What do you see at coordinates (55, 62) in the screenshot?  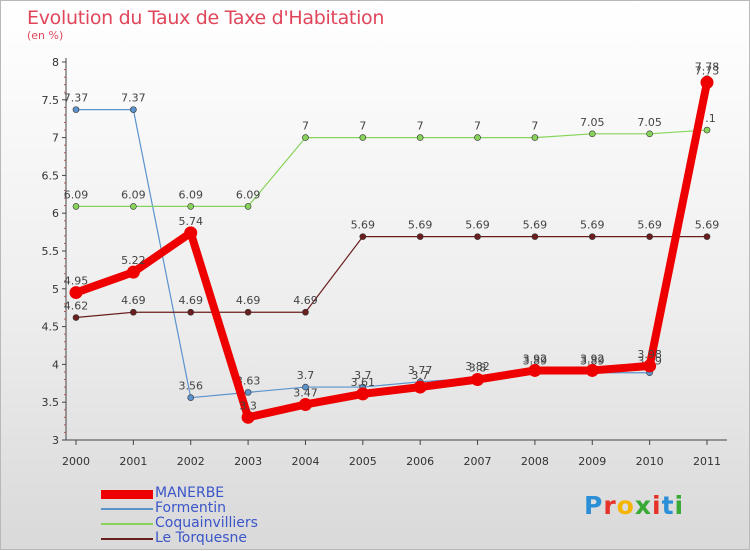 I see `y-tick-label: 8` at bounding box center [55, 62].